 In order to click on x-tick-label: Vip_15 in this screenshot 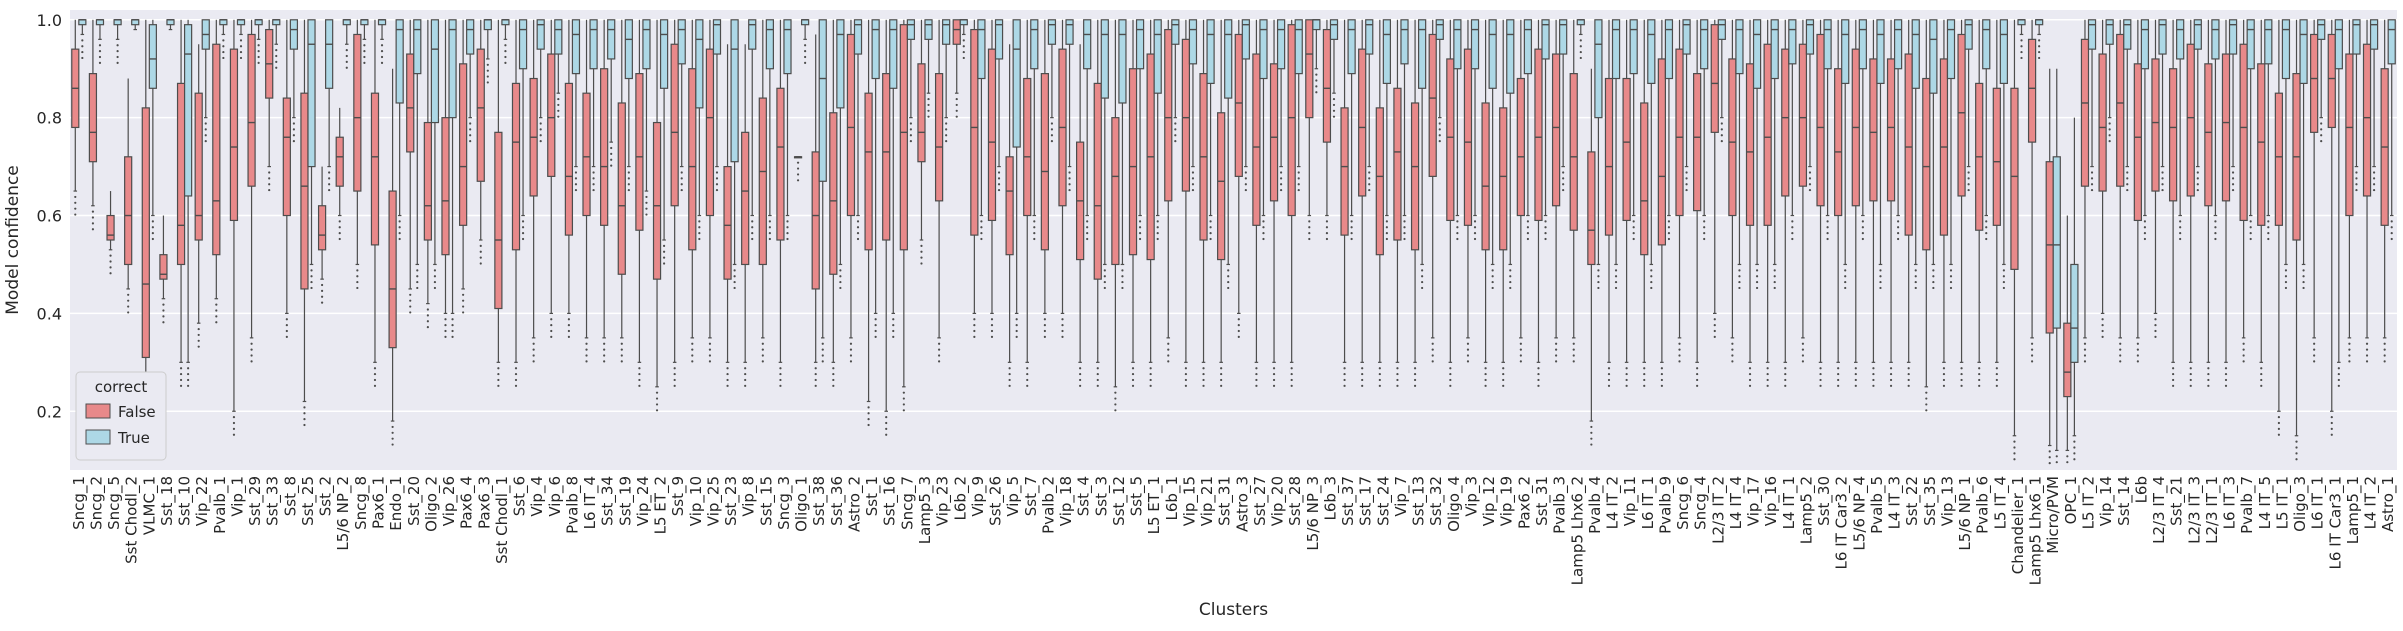, I will do `click(1189, 501)`.